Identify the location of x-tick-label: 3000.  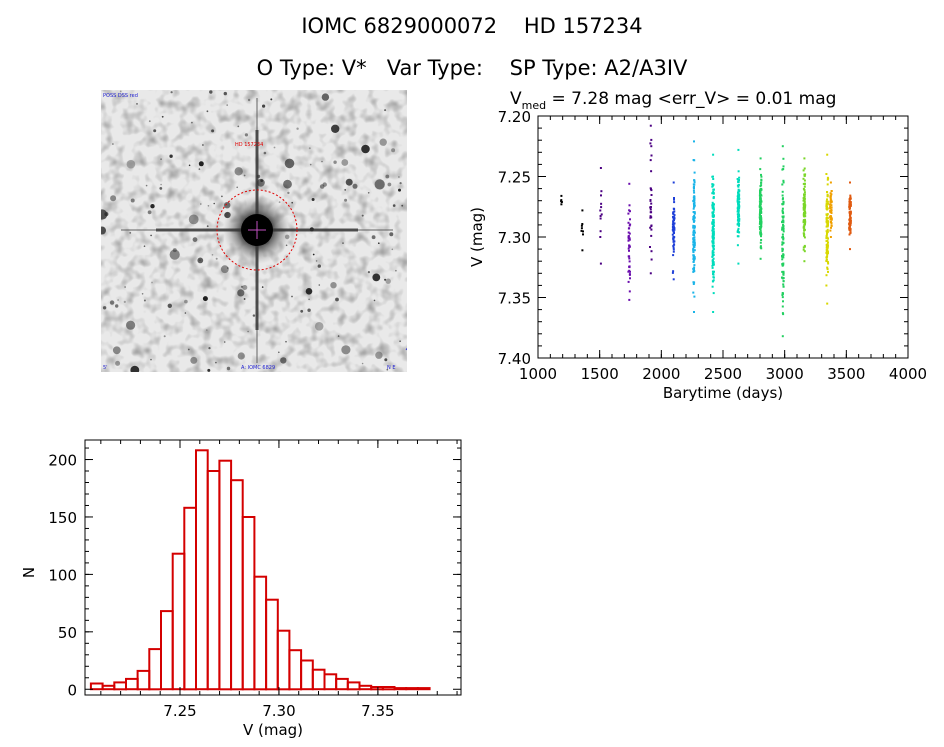
(785, 374).